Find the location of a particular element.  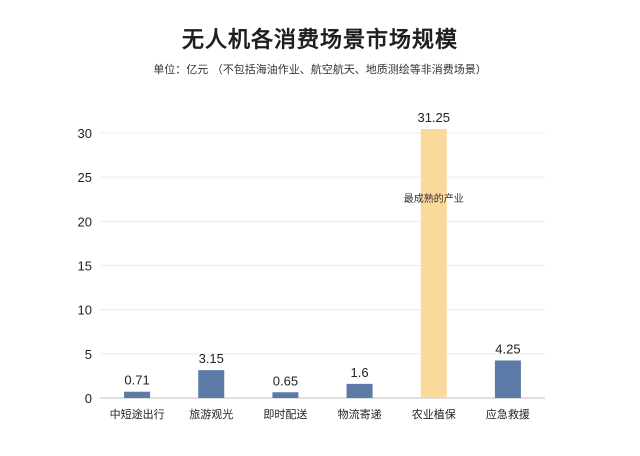

bar-value-label: 31.25 is located at coordinates (433, 117).